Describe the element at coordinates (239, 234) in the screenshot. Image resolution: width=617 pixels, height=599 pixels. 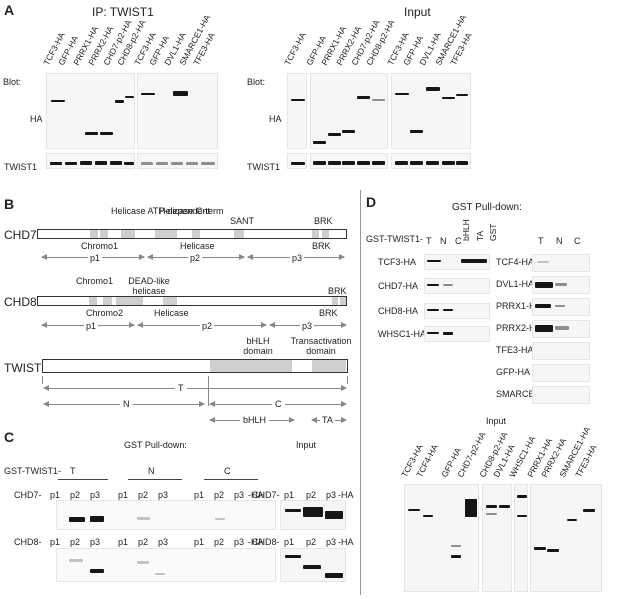
I see `chd7-sant-domain` at that location.